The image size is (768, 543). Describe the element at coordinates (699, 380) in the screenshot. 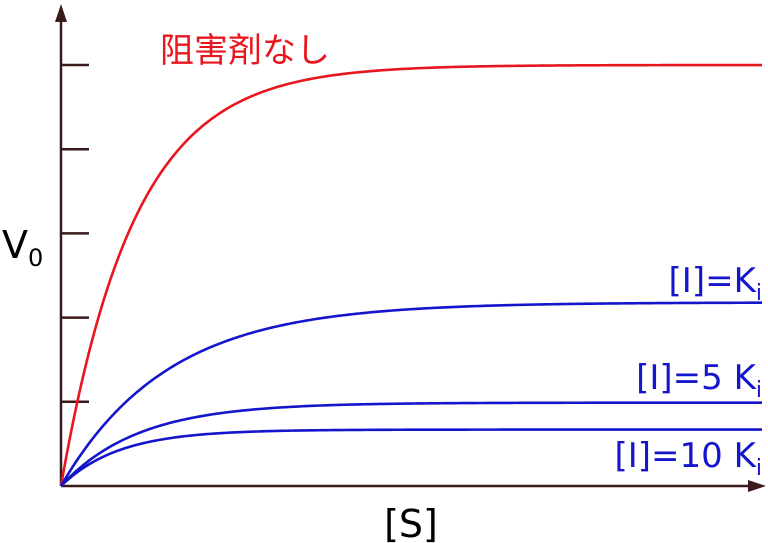

I see `series-label-i-5ki: [I]=5 Ki` at that location.